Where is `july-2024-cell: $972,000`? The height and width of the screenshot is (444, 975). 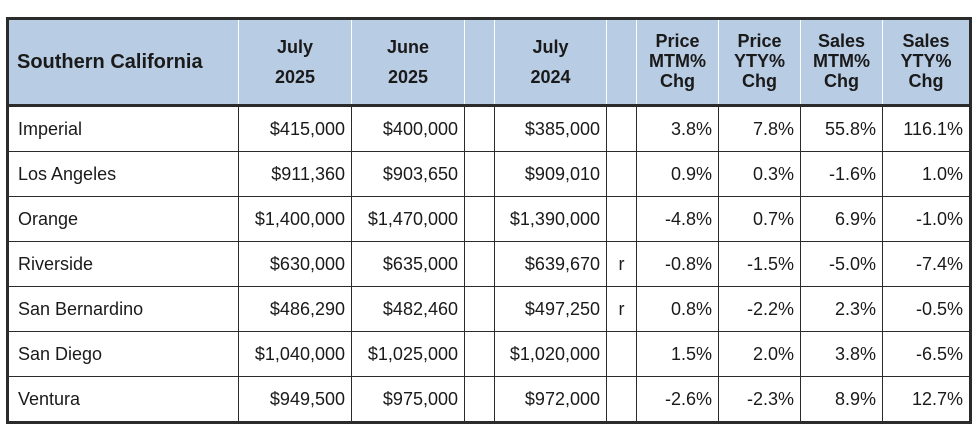 july-2024-cell: $972,000 is located at coordinates (550, 400).